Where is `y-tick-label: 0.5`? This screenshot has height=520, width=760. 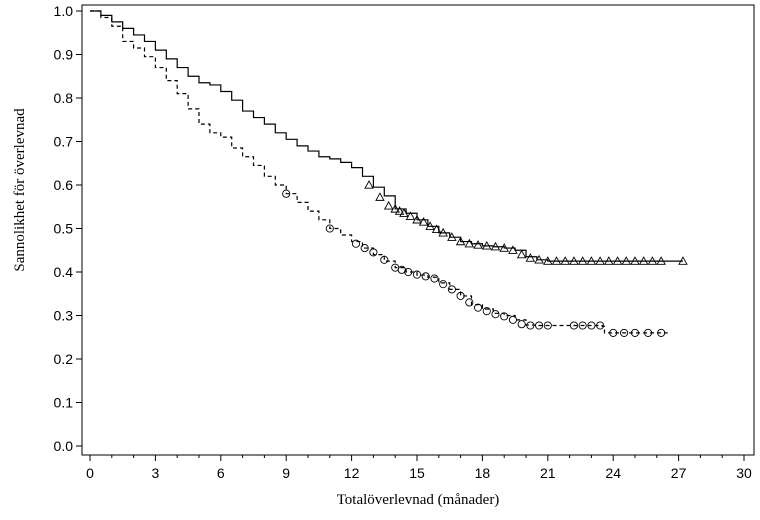
y-tick-label: 0.5 is located at coordinates (64, 229).